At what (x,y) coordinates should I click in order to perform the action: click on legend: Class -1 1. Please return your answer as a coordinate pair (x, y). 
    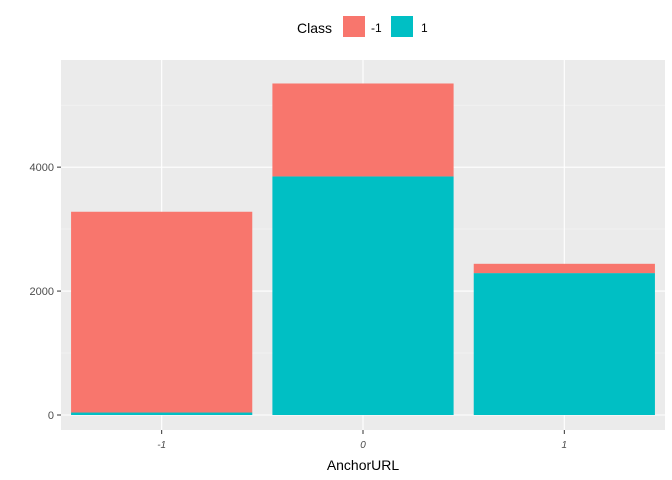
    Looking at the image, I should click on (362, 26).